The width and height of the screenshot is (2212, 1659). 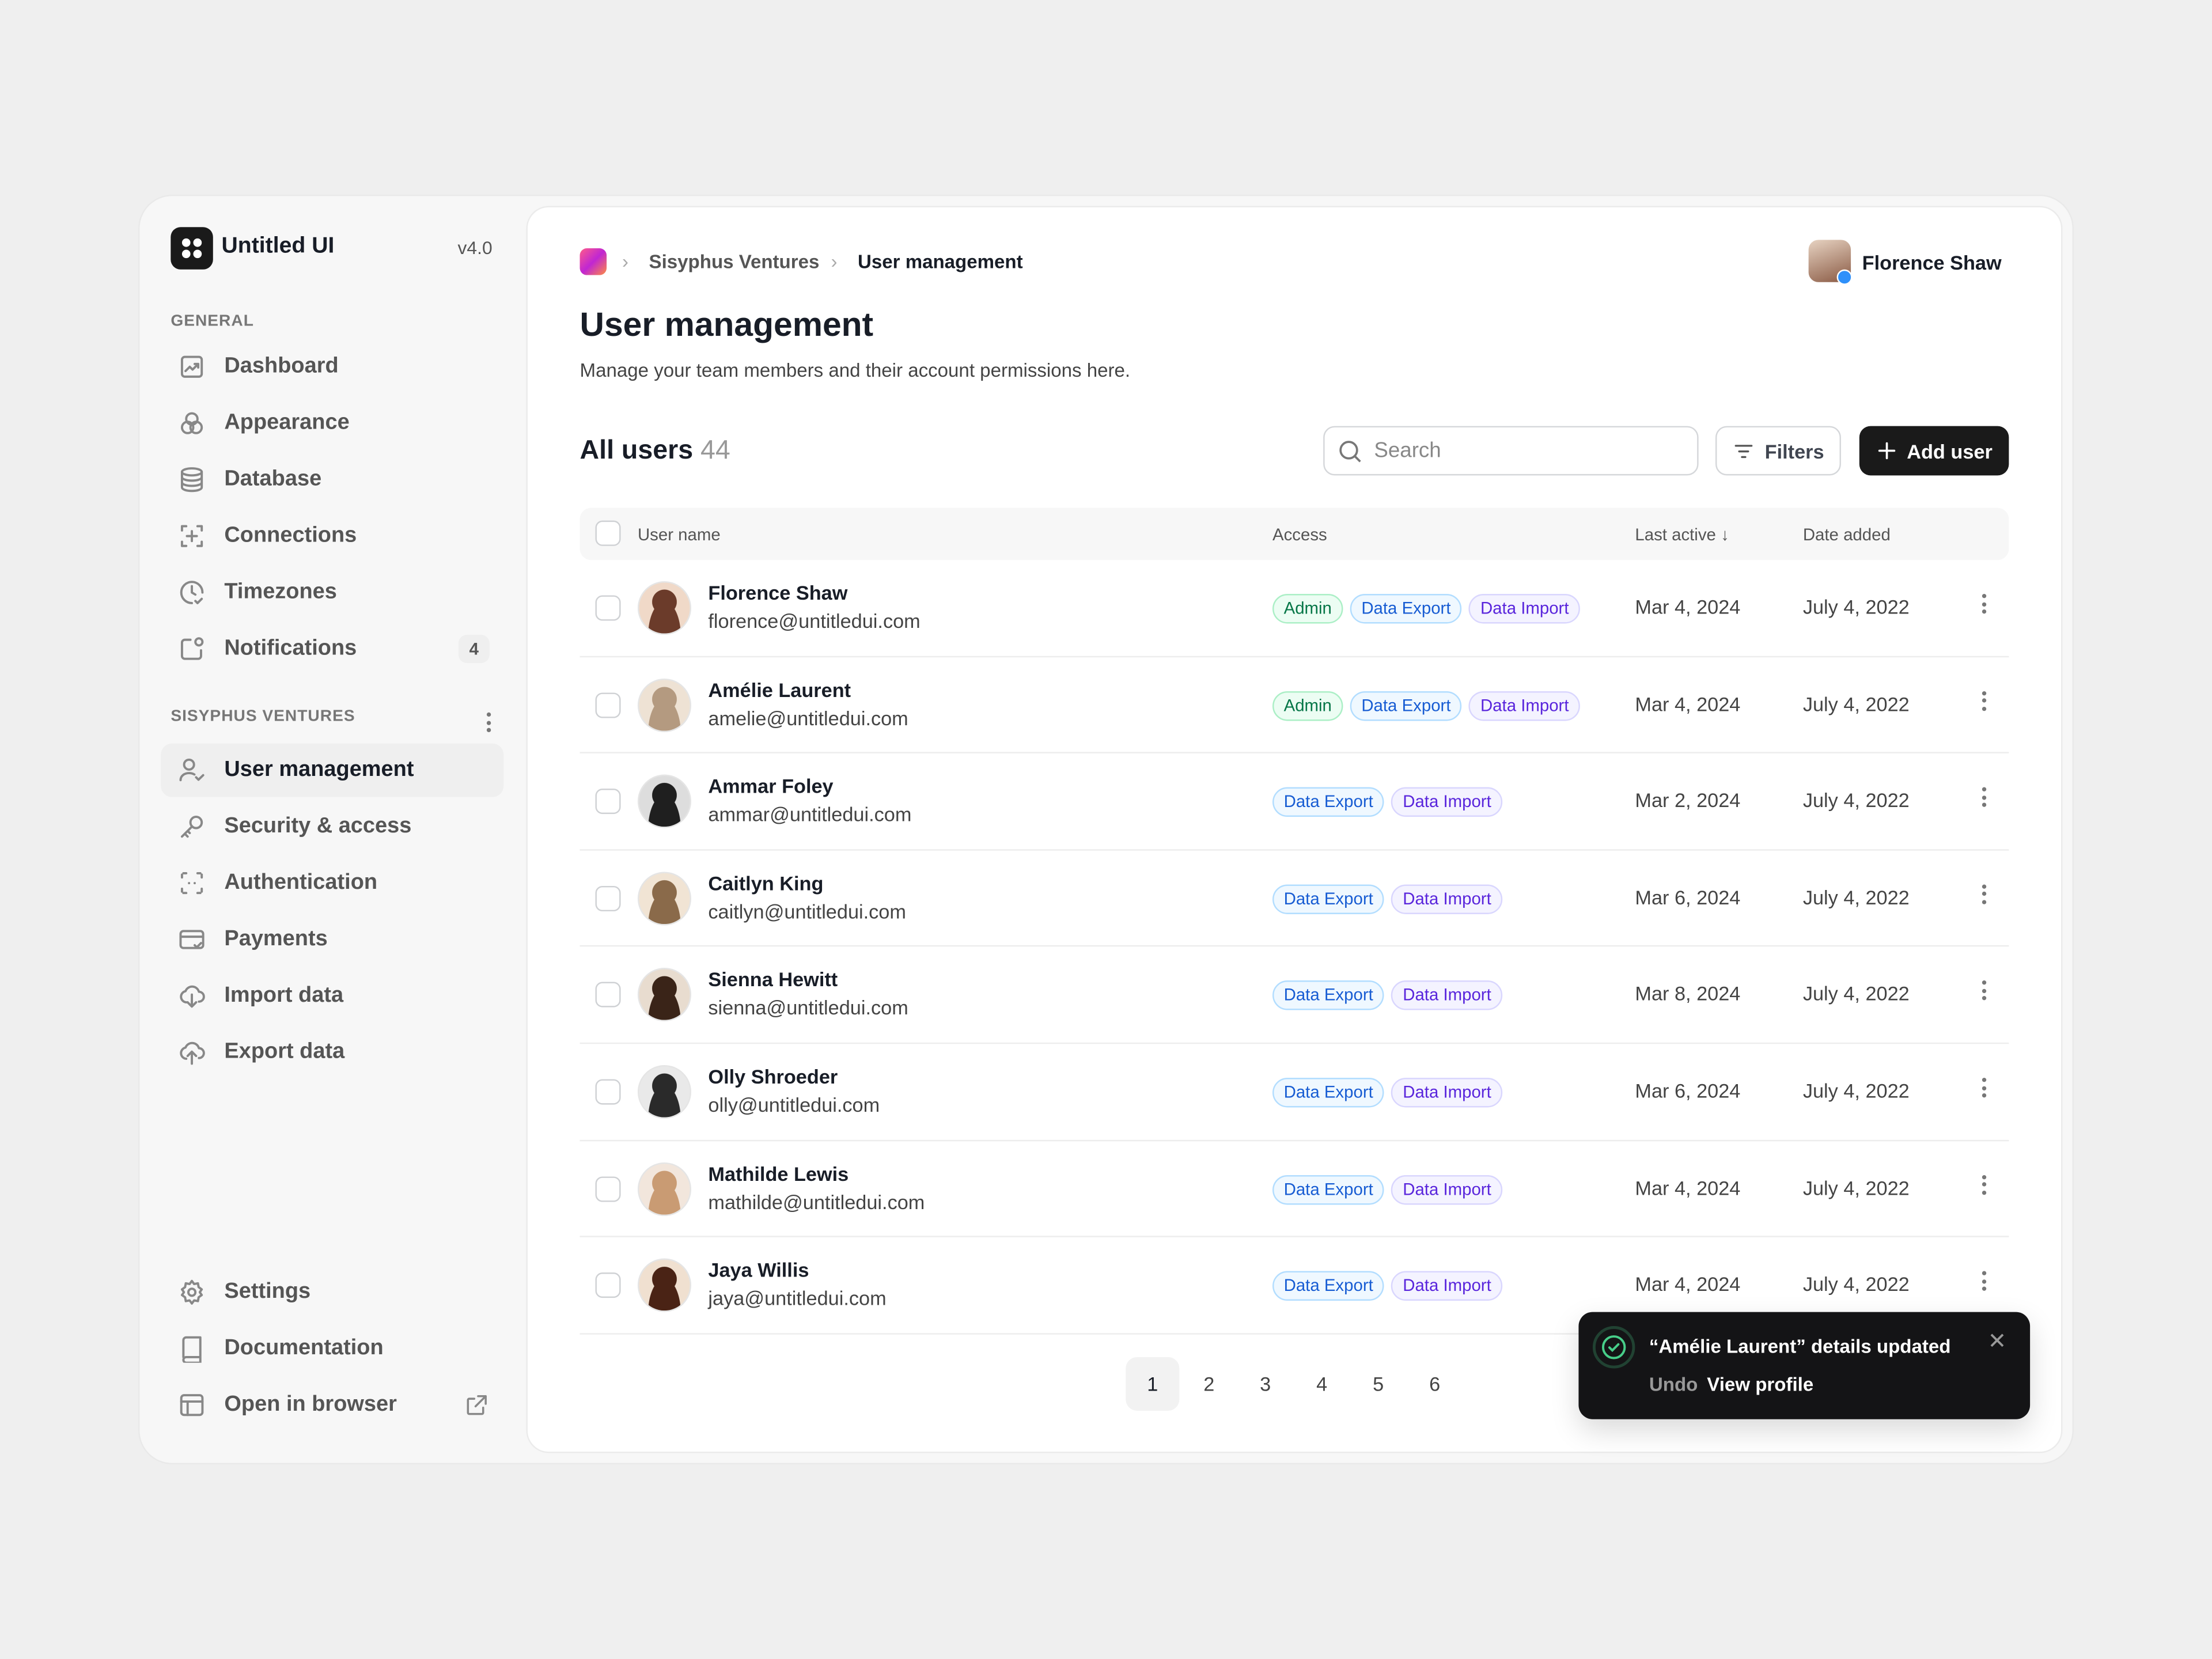 I want to click on sidebar-item-user-management: User management, so click(x=332, y=770).